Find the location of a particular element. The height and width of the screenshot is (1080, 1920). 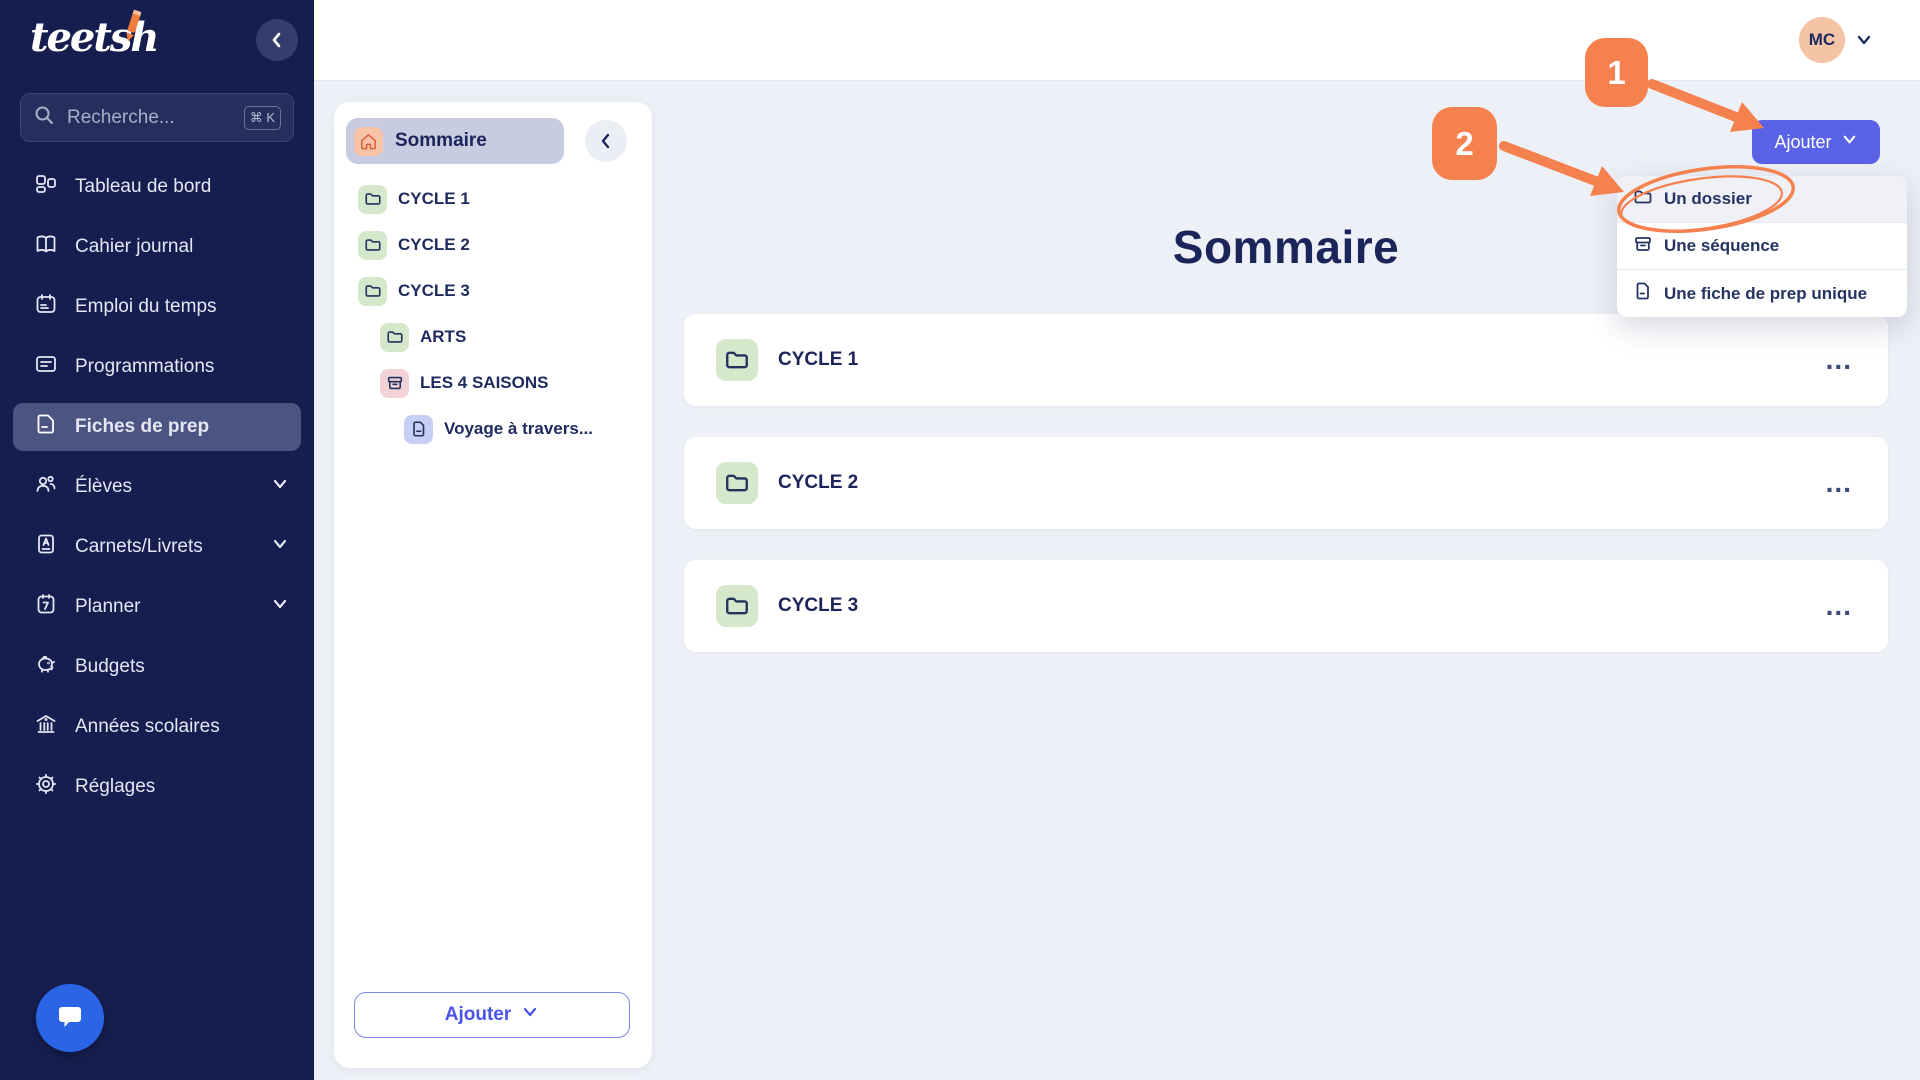

search-box: ⌘ K is located at coordinates (157, 117).